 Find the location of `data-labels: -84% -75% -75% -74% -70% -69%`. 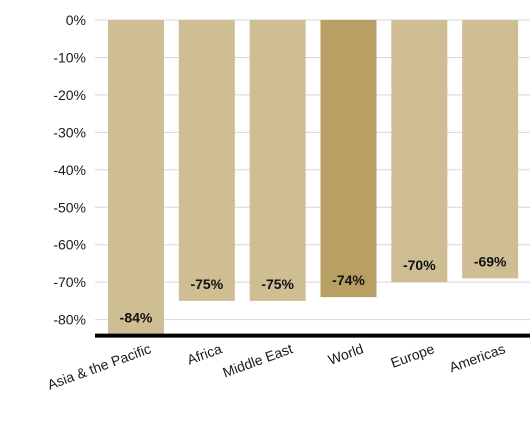

data-labels: -84% -75% -75% -74% -70% -69% is located at coordinates (313, 289).